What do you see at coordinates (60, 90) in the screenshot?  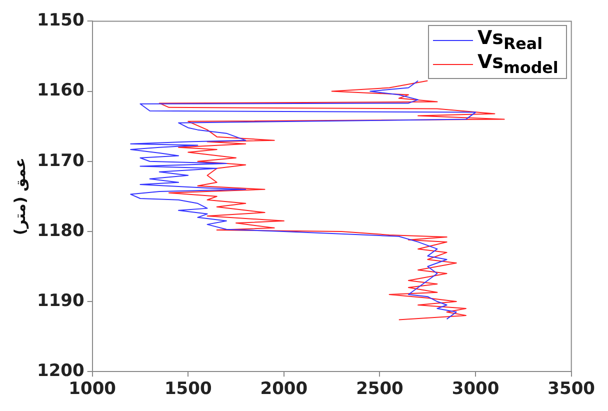 I see `y-tick-label: 1160` at bounding box center [60, 90].